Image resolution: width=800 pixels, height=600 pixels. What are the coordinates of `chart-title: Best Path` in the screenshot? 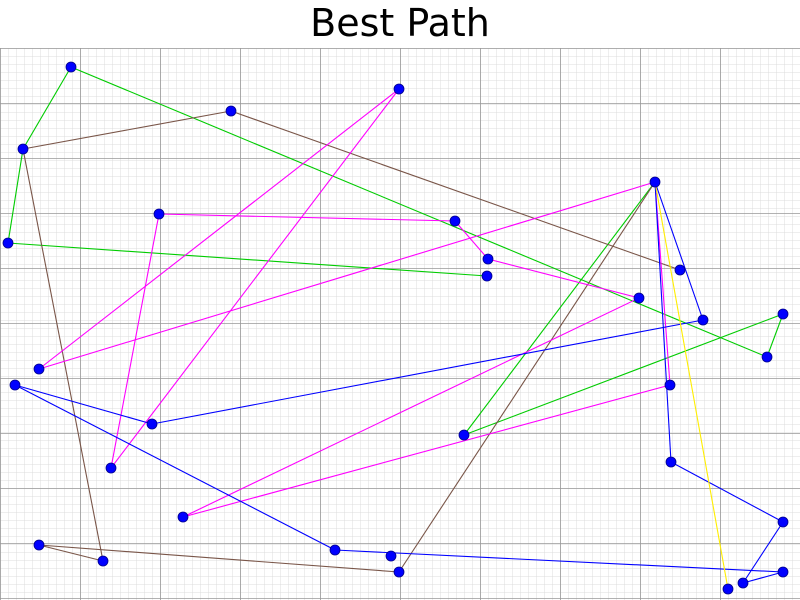 It's located at (400, 23).